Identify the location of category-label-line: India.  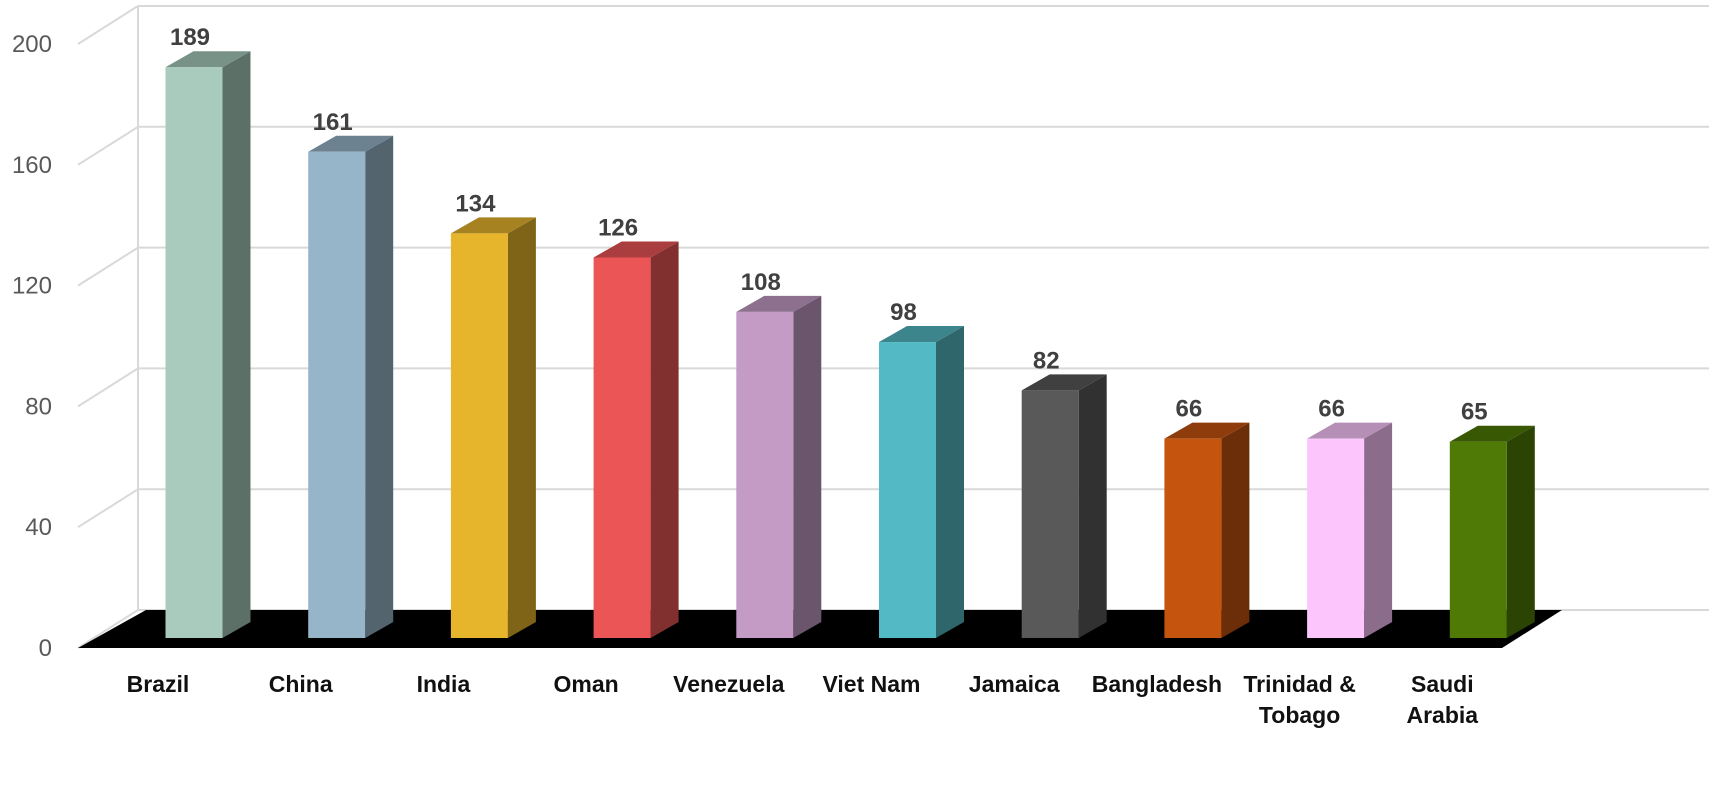
(444, 684).